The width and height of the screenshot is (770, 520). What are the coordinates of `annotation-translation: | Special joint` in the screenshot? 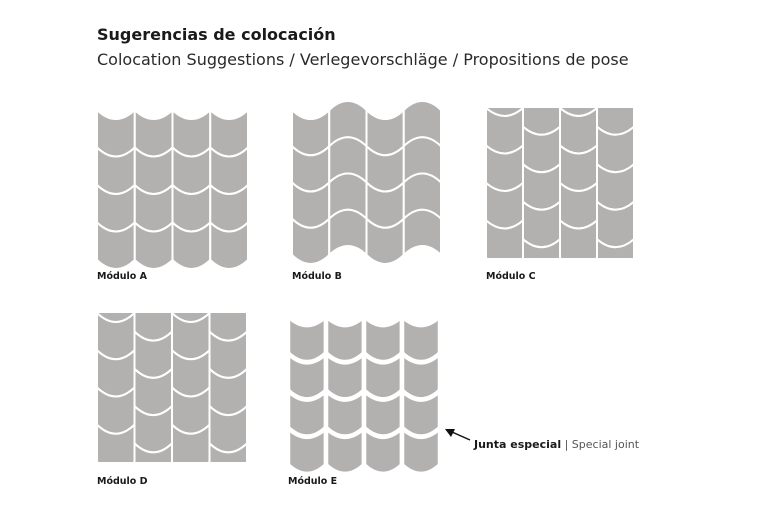 It's located at (602, 444).